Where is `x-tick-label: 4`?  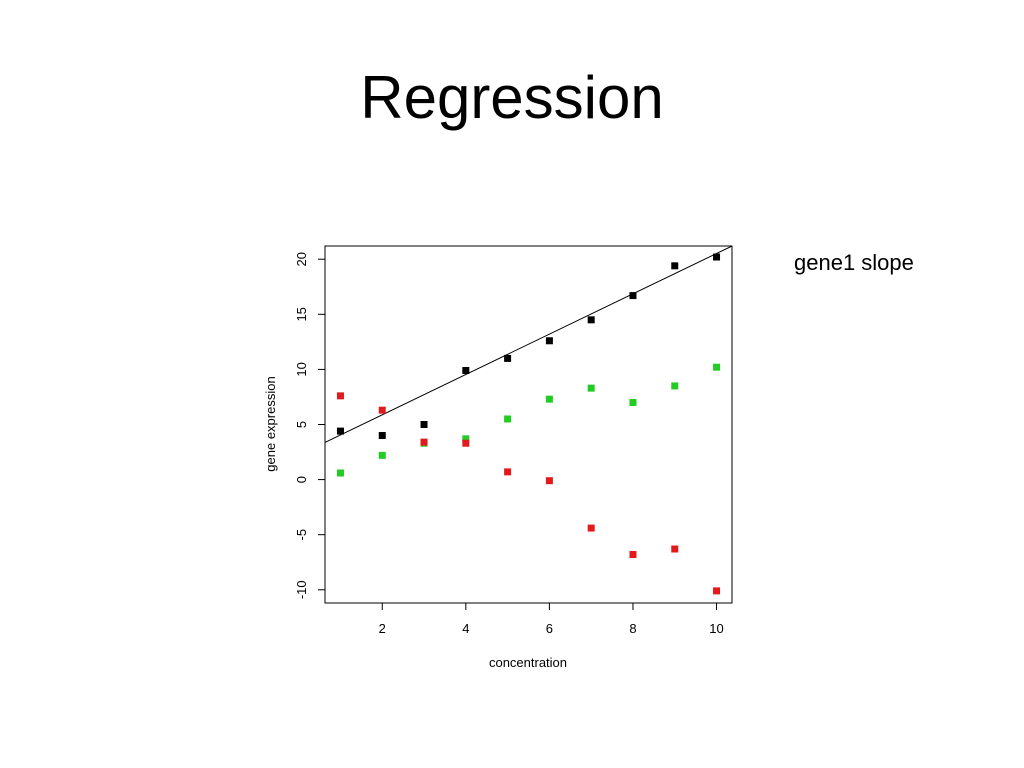
x-tick-label: 4 is located at coordinates (465, 628).